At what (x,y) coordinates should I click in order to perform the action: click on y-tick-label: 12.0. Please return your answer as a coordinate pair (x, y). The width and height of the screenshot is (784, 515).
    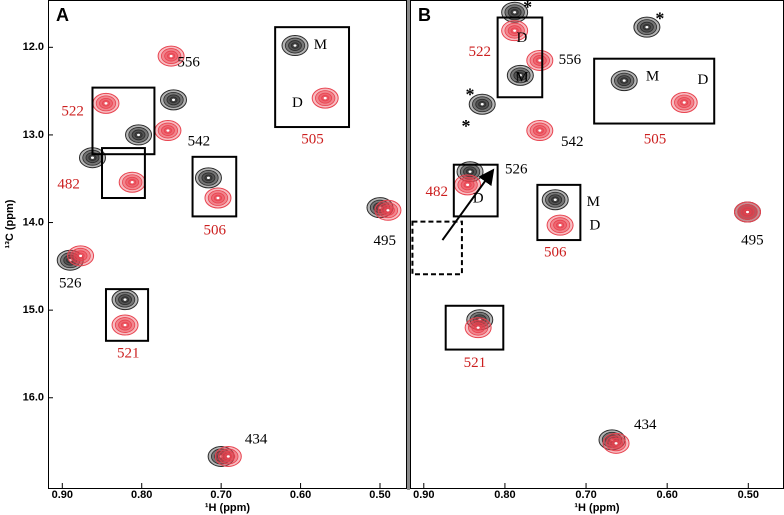
    Looking at the image, I should click on (33, 47).